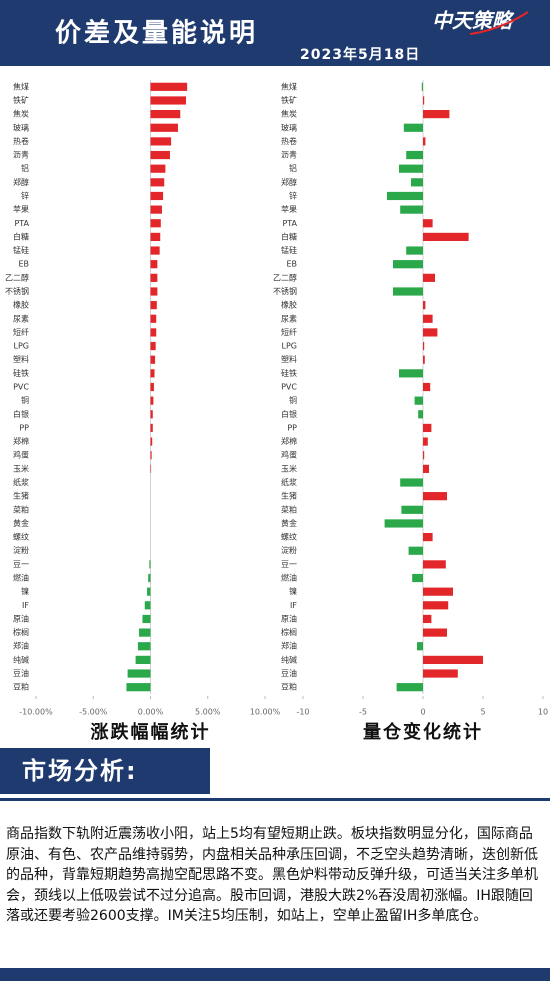 Image resolution: width=550 pixels, height=981 pixels. Describe the element at coordinates (289, 100) in the screenshot. I see `category-label: 铁矿` at that location.